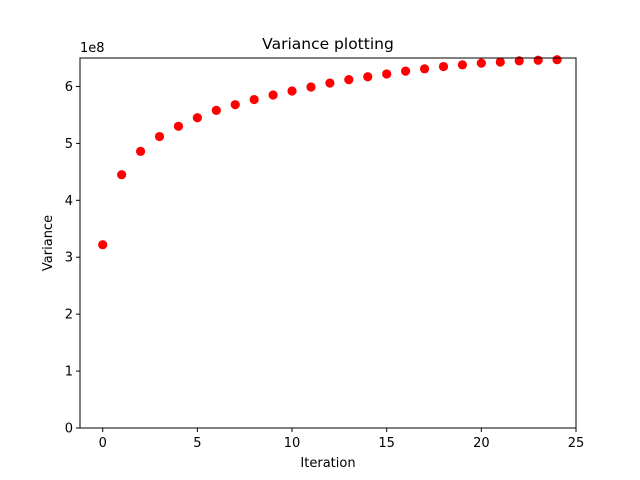 This screenshot has width=640, height=480. I want to click on y-axis-ticks: 0 1 2 3 4 5 6, so click(72, 258).